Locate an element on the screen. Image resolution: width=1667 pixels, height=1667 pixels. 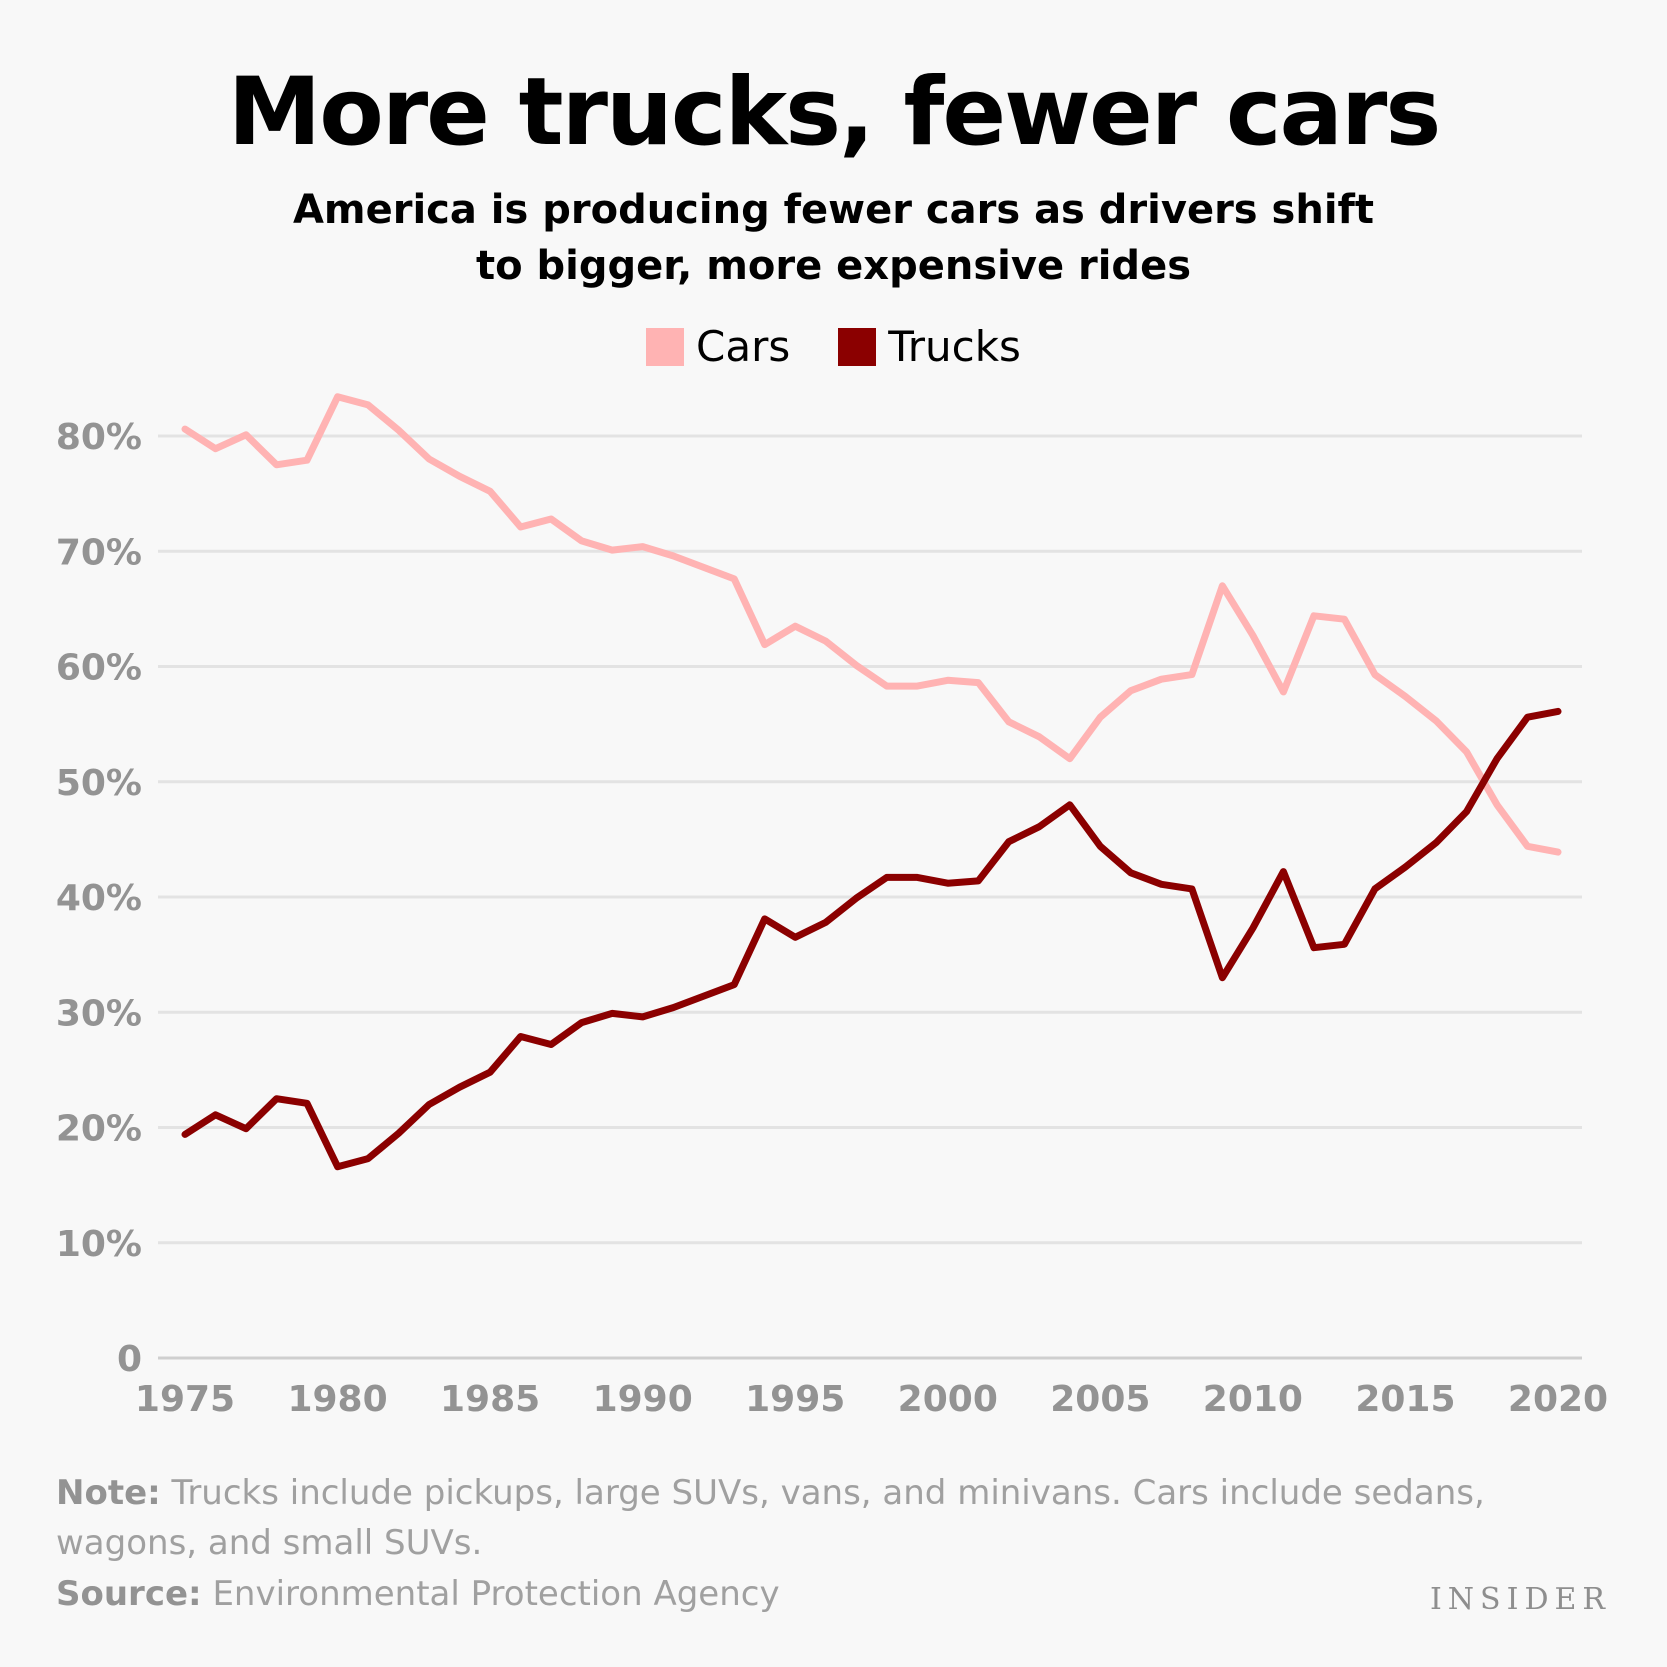
x-tick-label: 1995 is located at coordinates (795, 1399).